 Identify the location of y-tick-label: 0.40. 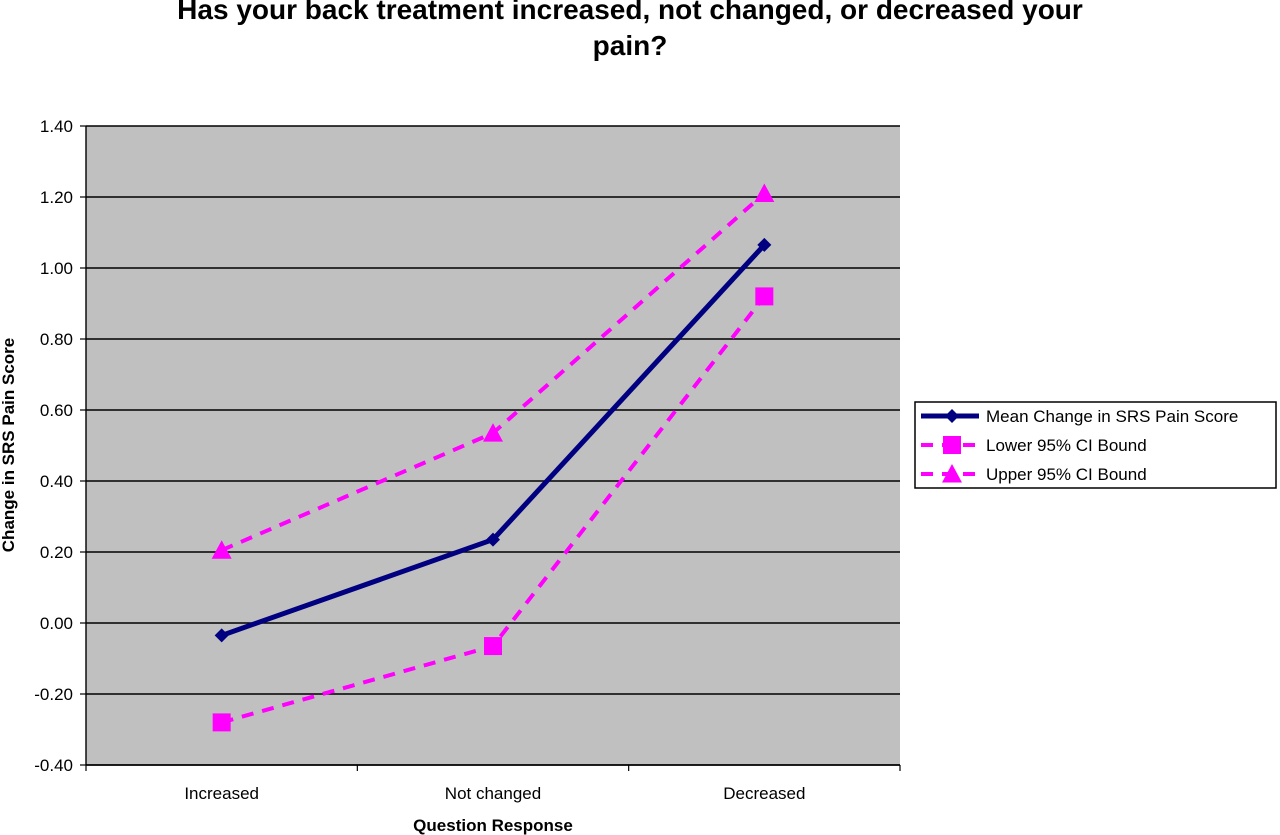
(56, 481).